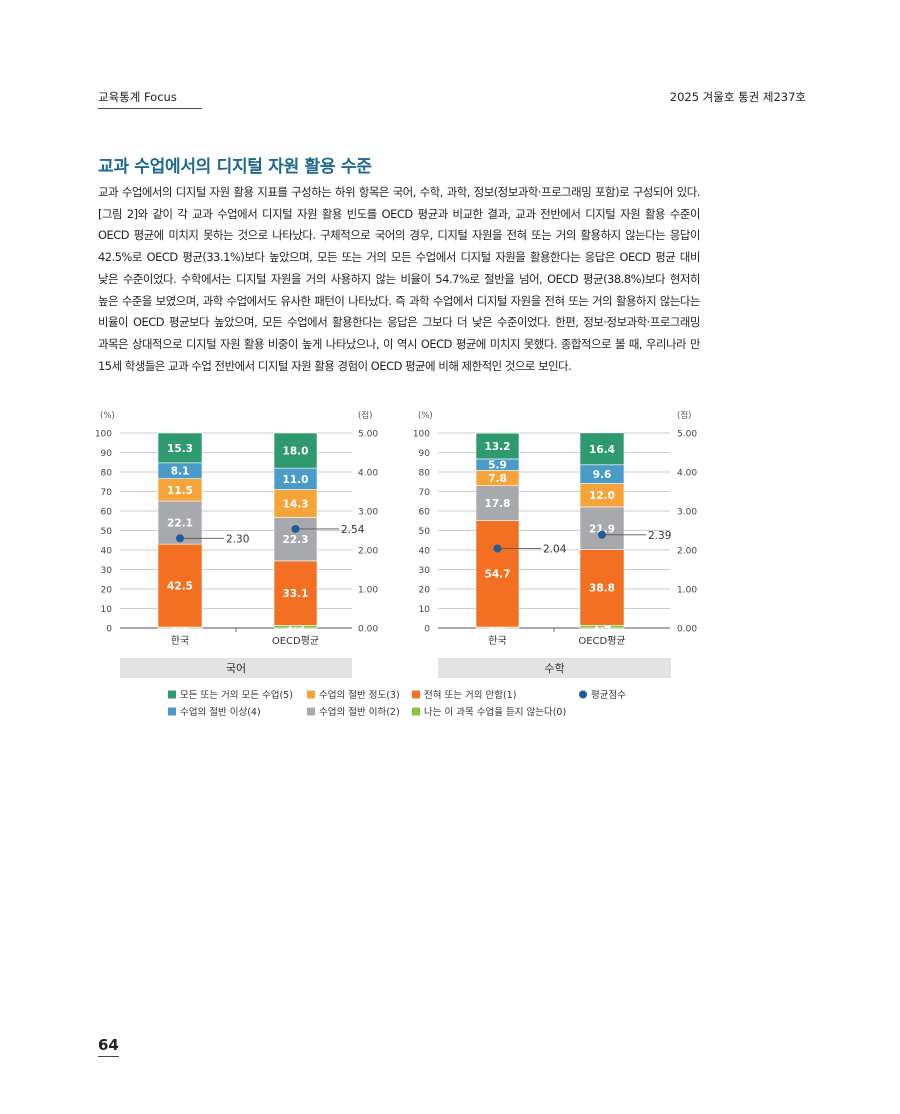 This screenshot has width=900, height=1114. Describe the element at coordinates (497, 466) in the screenshot. I see `bar-value-label: 5.9` at that location.